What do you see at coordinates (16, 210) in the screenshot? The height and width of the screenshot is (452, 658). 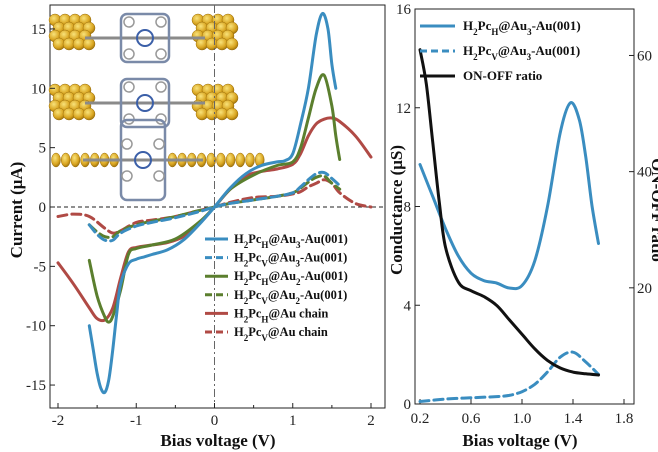 I see `y-axis-label: Current (μA)` at bounding box center [16, 210].